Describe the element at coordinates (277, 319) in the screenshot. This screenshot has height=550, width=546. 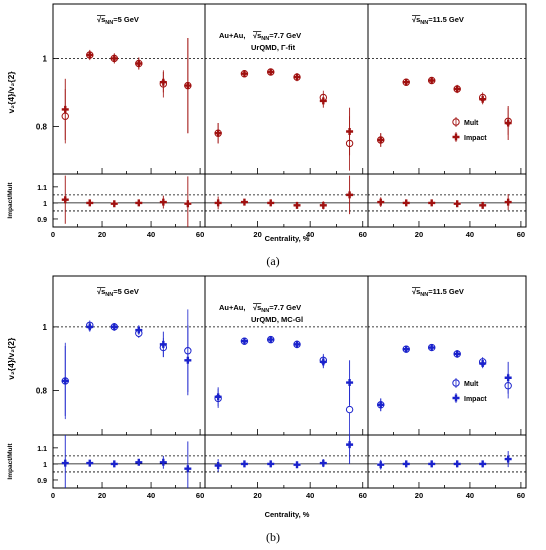
I see `model-label: UrQMD, MC-Gl` at that location.